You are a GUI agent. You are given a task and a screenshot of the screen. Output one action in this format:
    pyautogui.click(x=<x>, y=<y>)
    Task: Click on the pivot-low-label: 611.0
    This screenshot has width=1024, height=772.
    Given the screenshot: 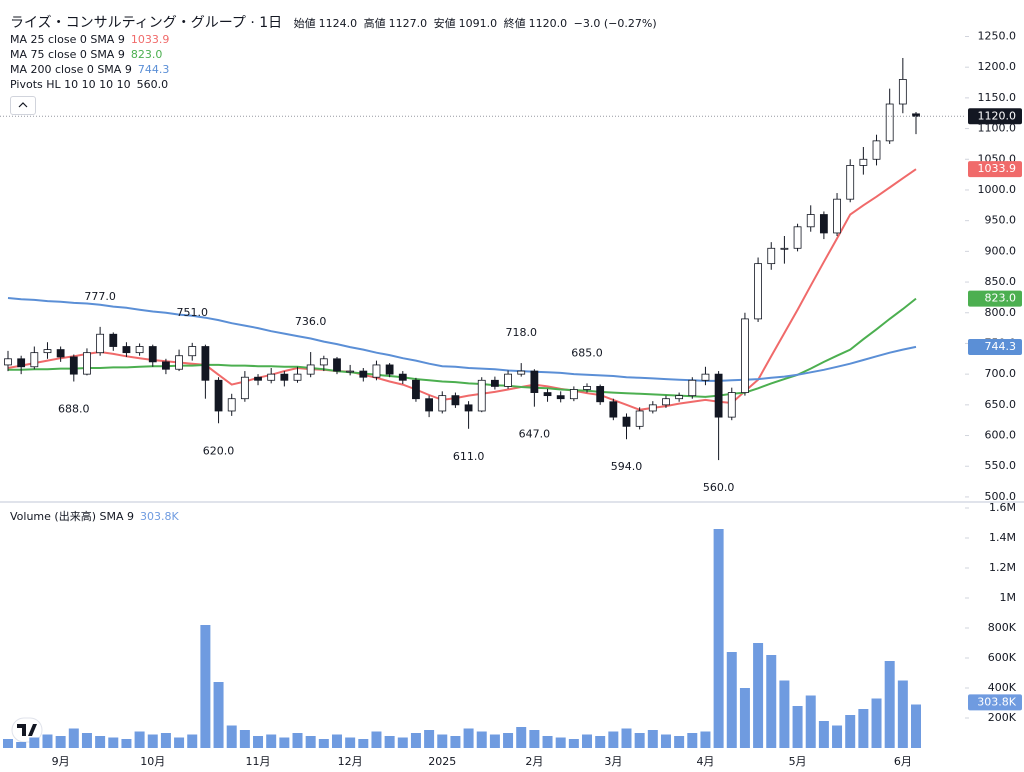 What is the action you would take?
    pyautogui.click(x=469, y=456)
    